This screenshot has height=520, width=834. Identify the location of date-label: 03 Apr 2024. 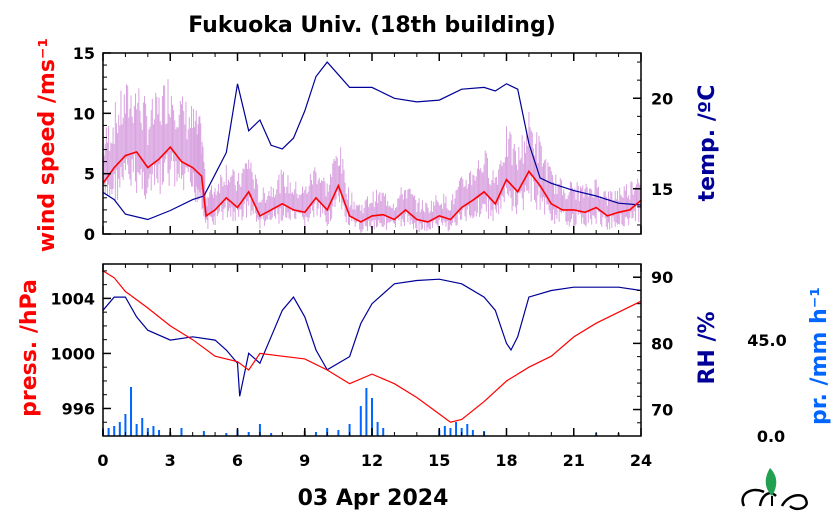
(373, 498).